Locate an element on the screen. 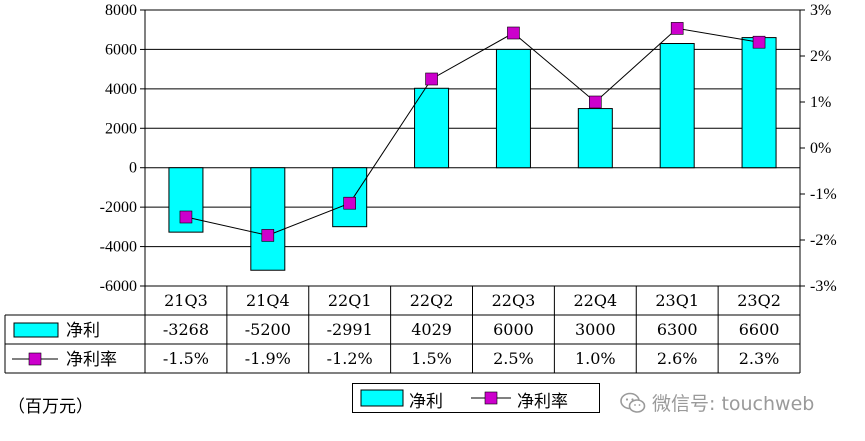  legend-bar-swatch is located at coordinates (382, 398).